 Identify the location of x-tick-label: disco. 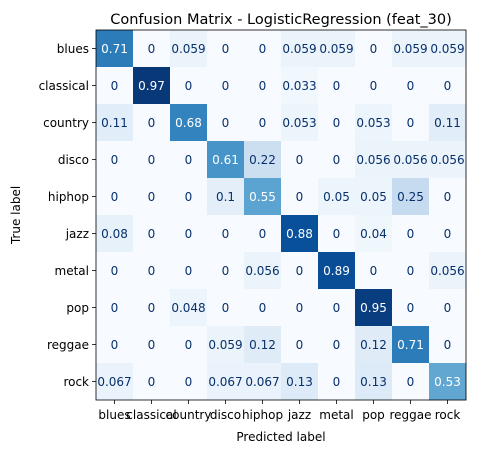
(225, 415).